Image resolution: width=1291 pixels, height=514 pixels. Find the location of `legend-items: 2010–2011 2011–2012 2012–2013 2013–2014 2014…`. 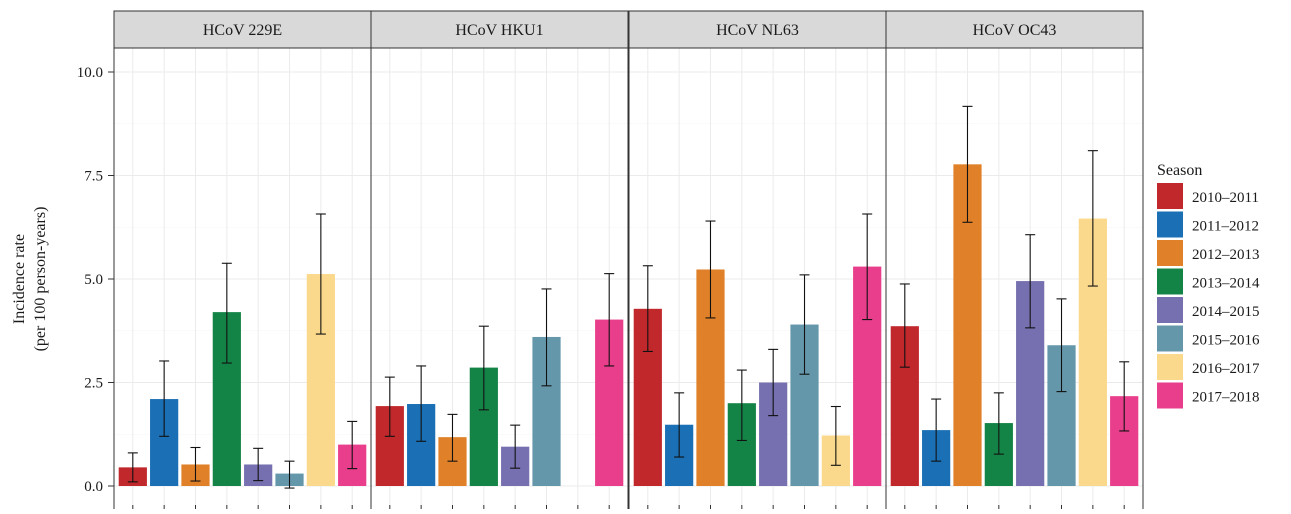

legend-items: 2010–2011 2011–2012 2012–2013 2013–2014 2014… is located at coordinates (1208, 296).